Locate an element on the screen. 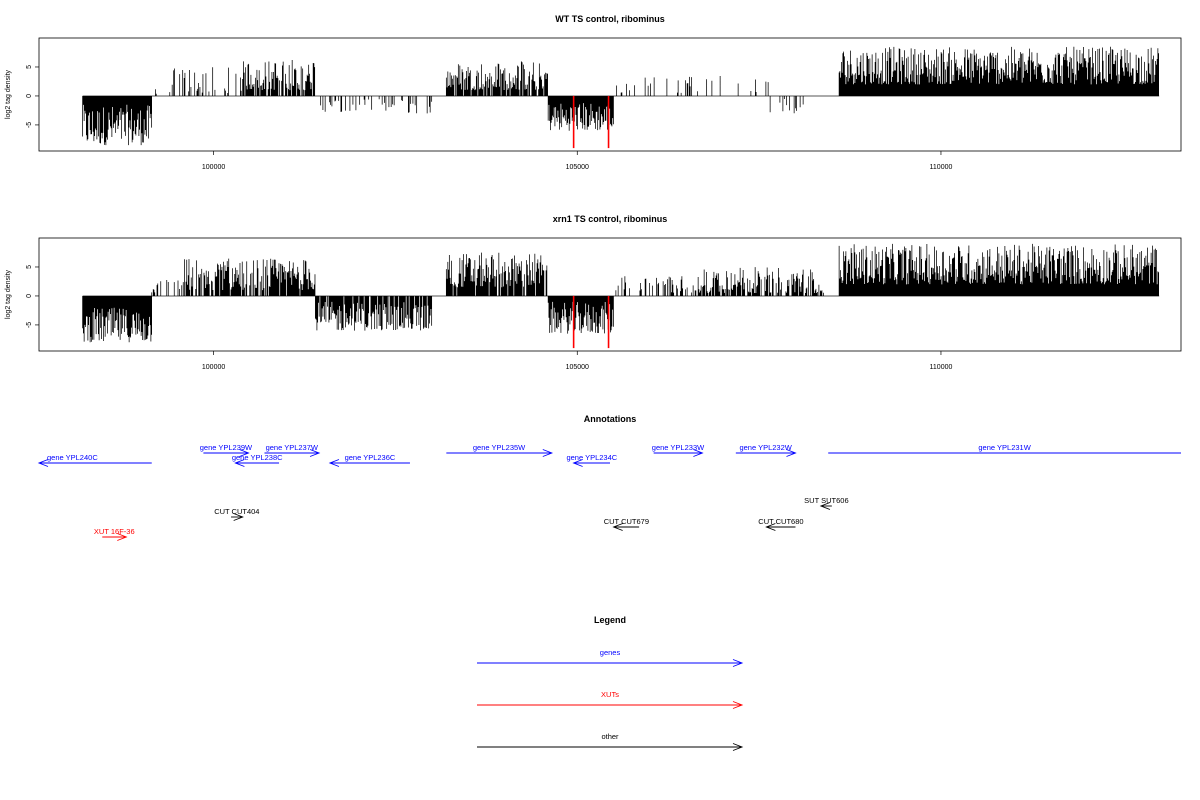 The height and width of the screenshot is (800, 1200). feature-label: gene YPL231W is located at coordinates (1004, 447).